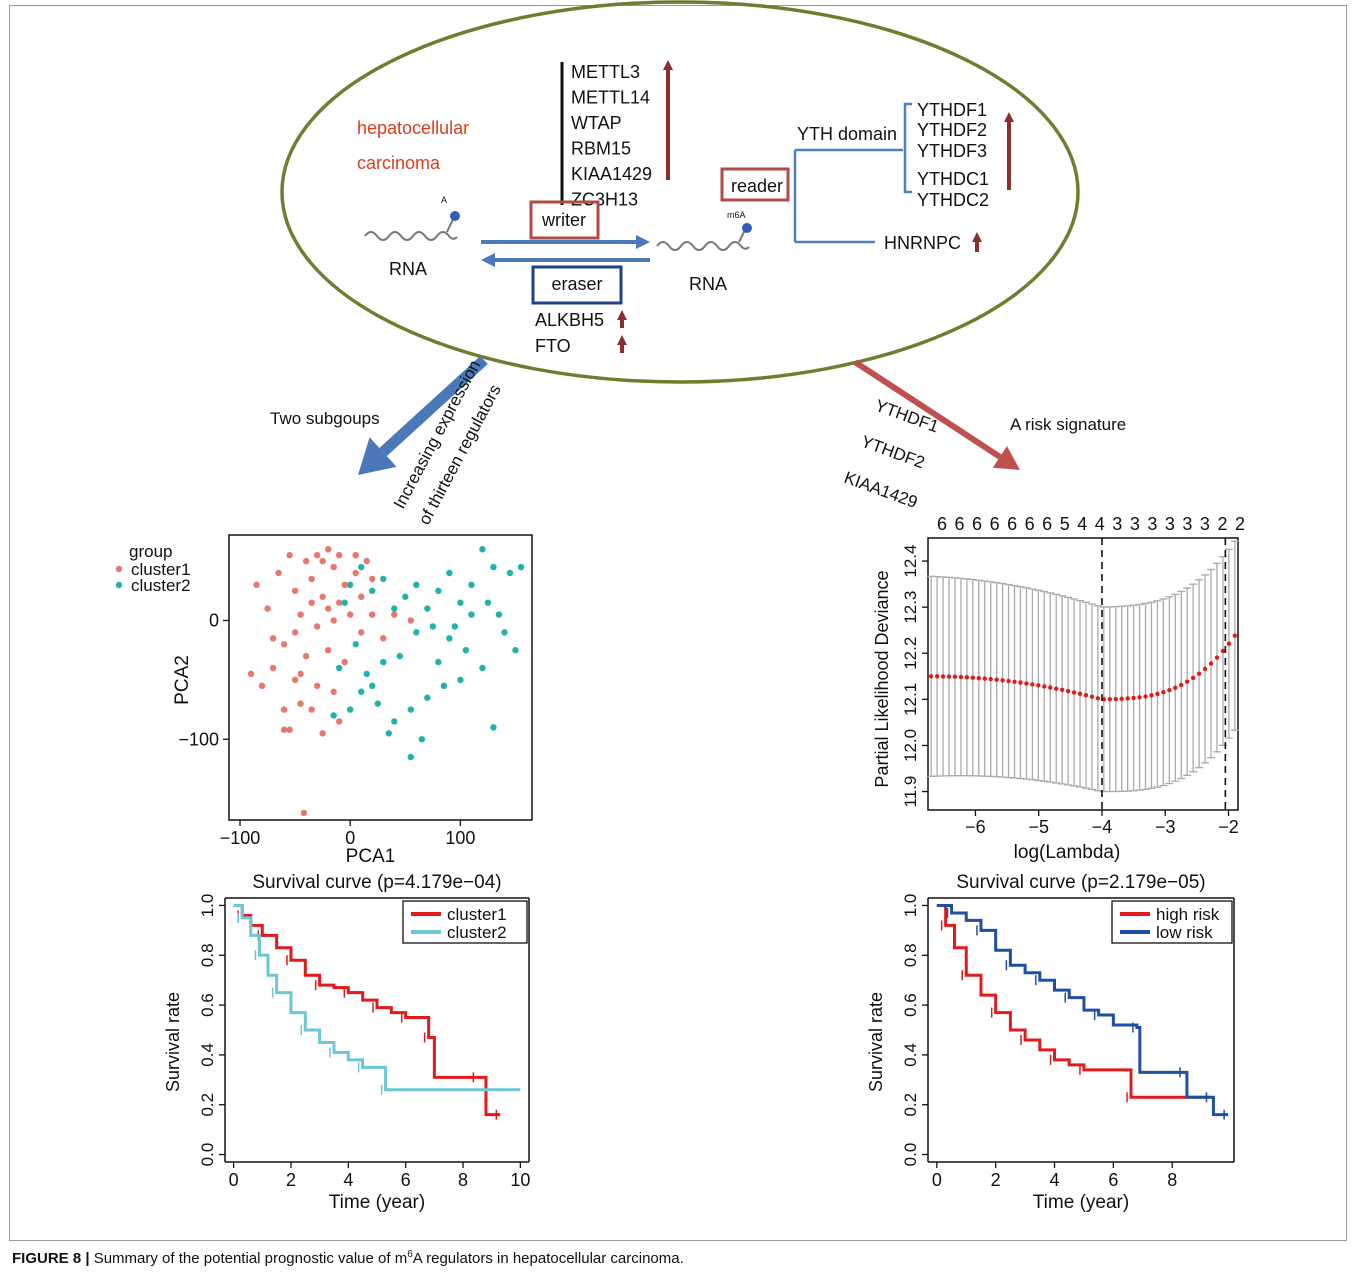 The image size is (1358, 1275). I want to click on reader-label: reader, so click(757, 186).